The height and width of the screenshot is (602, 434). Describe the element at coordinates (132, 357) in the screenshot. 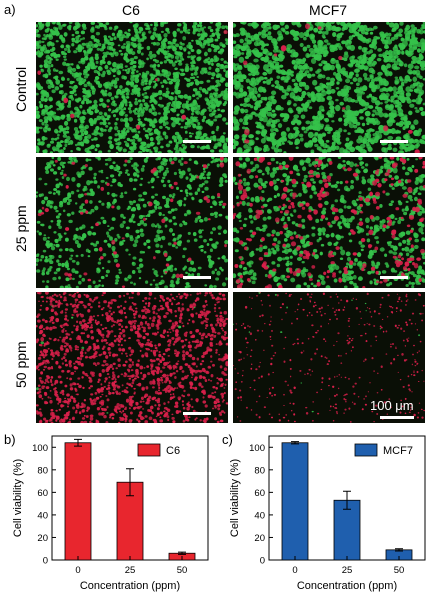

I see `micrograph-c6-50ppm` at that location.